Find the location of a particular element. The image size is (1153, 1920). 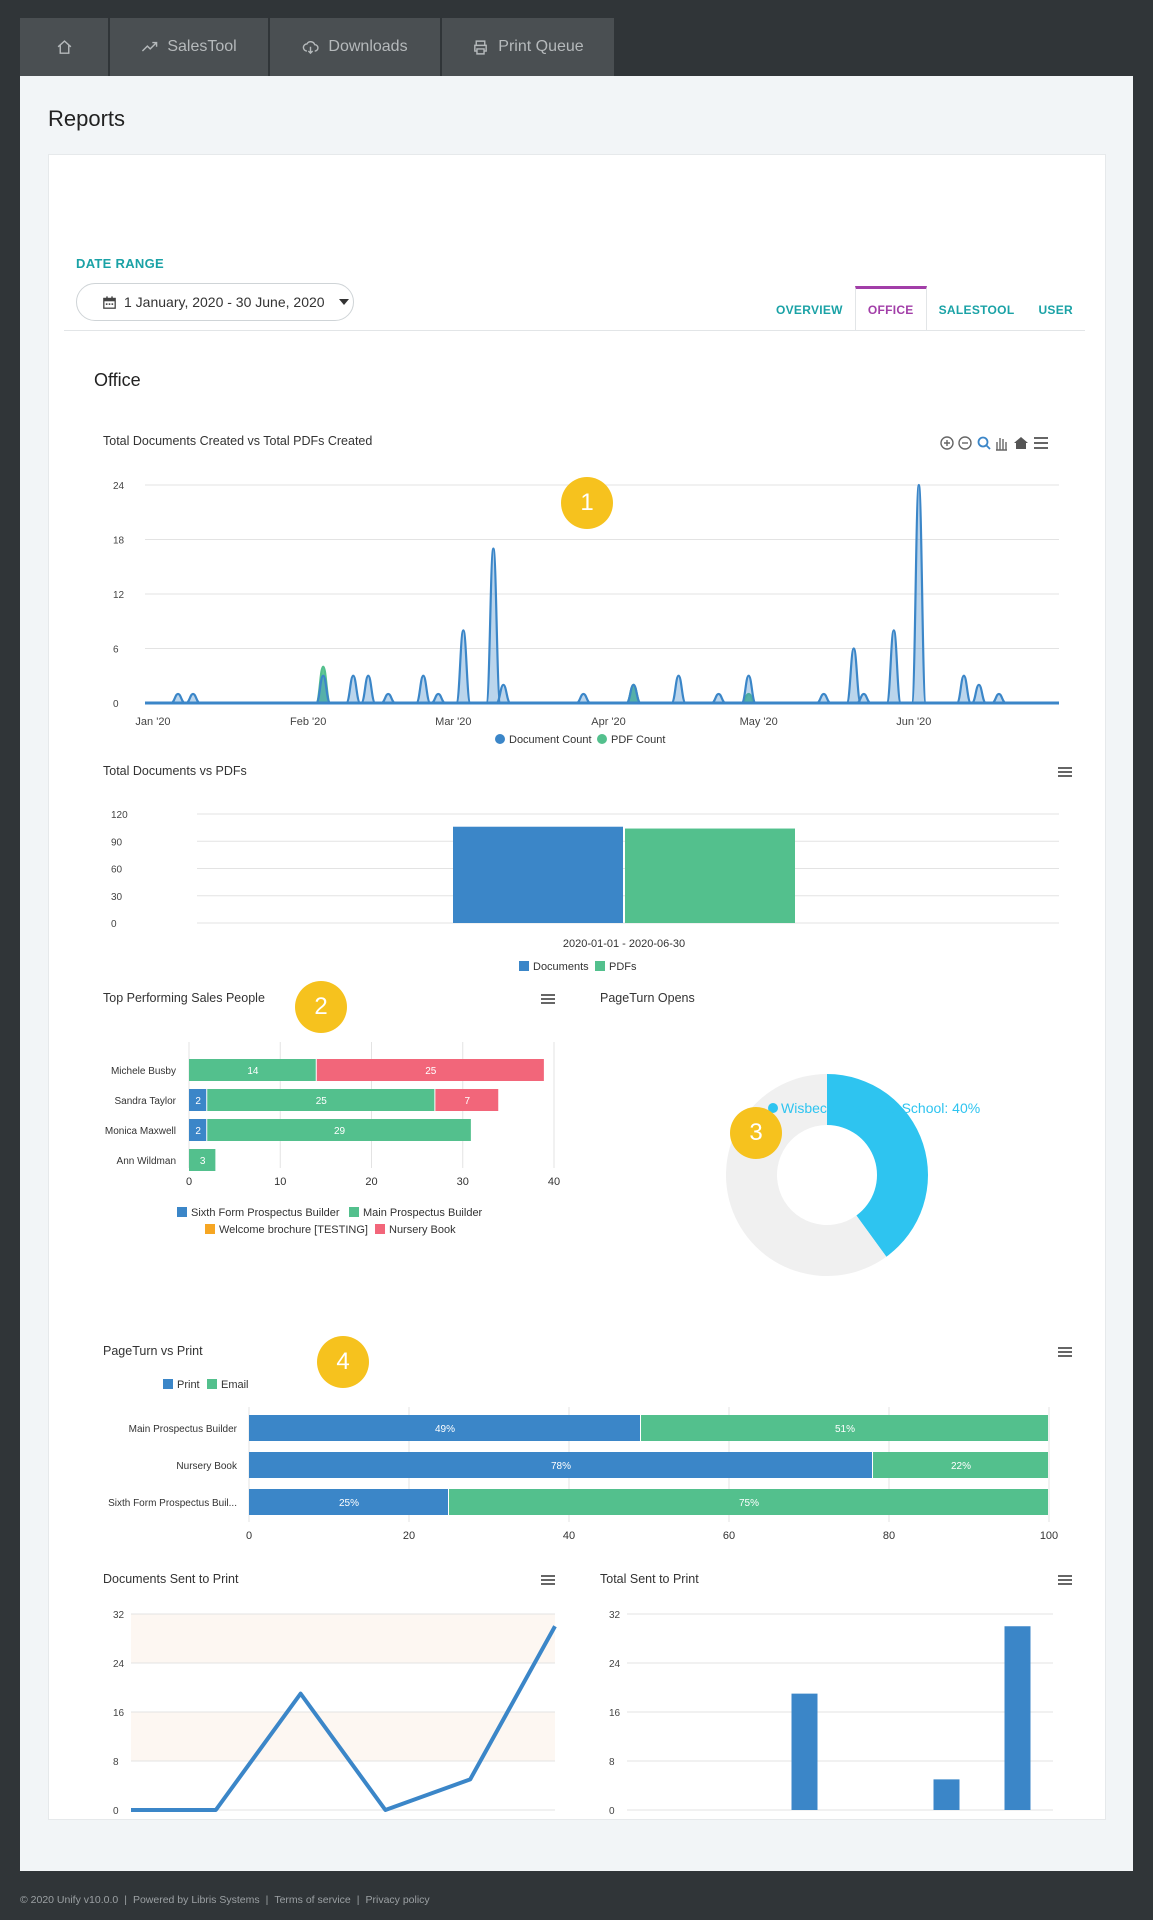

date-range-label: DATE RANGE is located at coordinates (120, 263).